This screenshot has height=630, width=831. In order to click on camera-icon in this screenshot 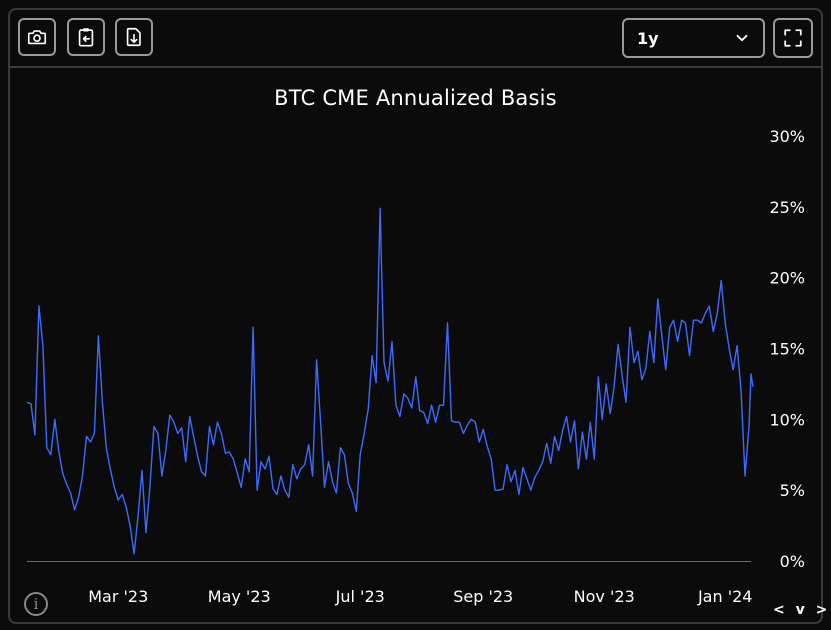, I will do `click(37, 37)`.